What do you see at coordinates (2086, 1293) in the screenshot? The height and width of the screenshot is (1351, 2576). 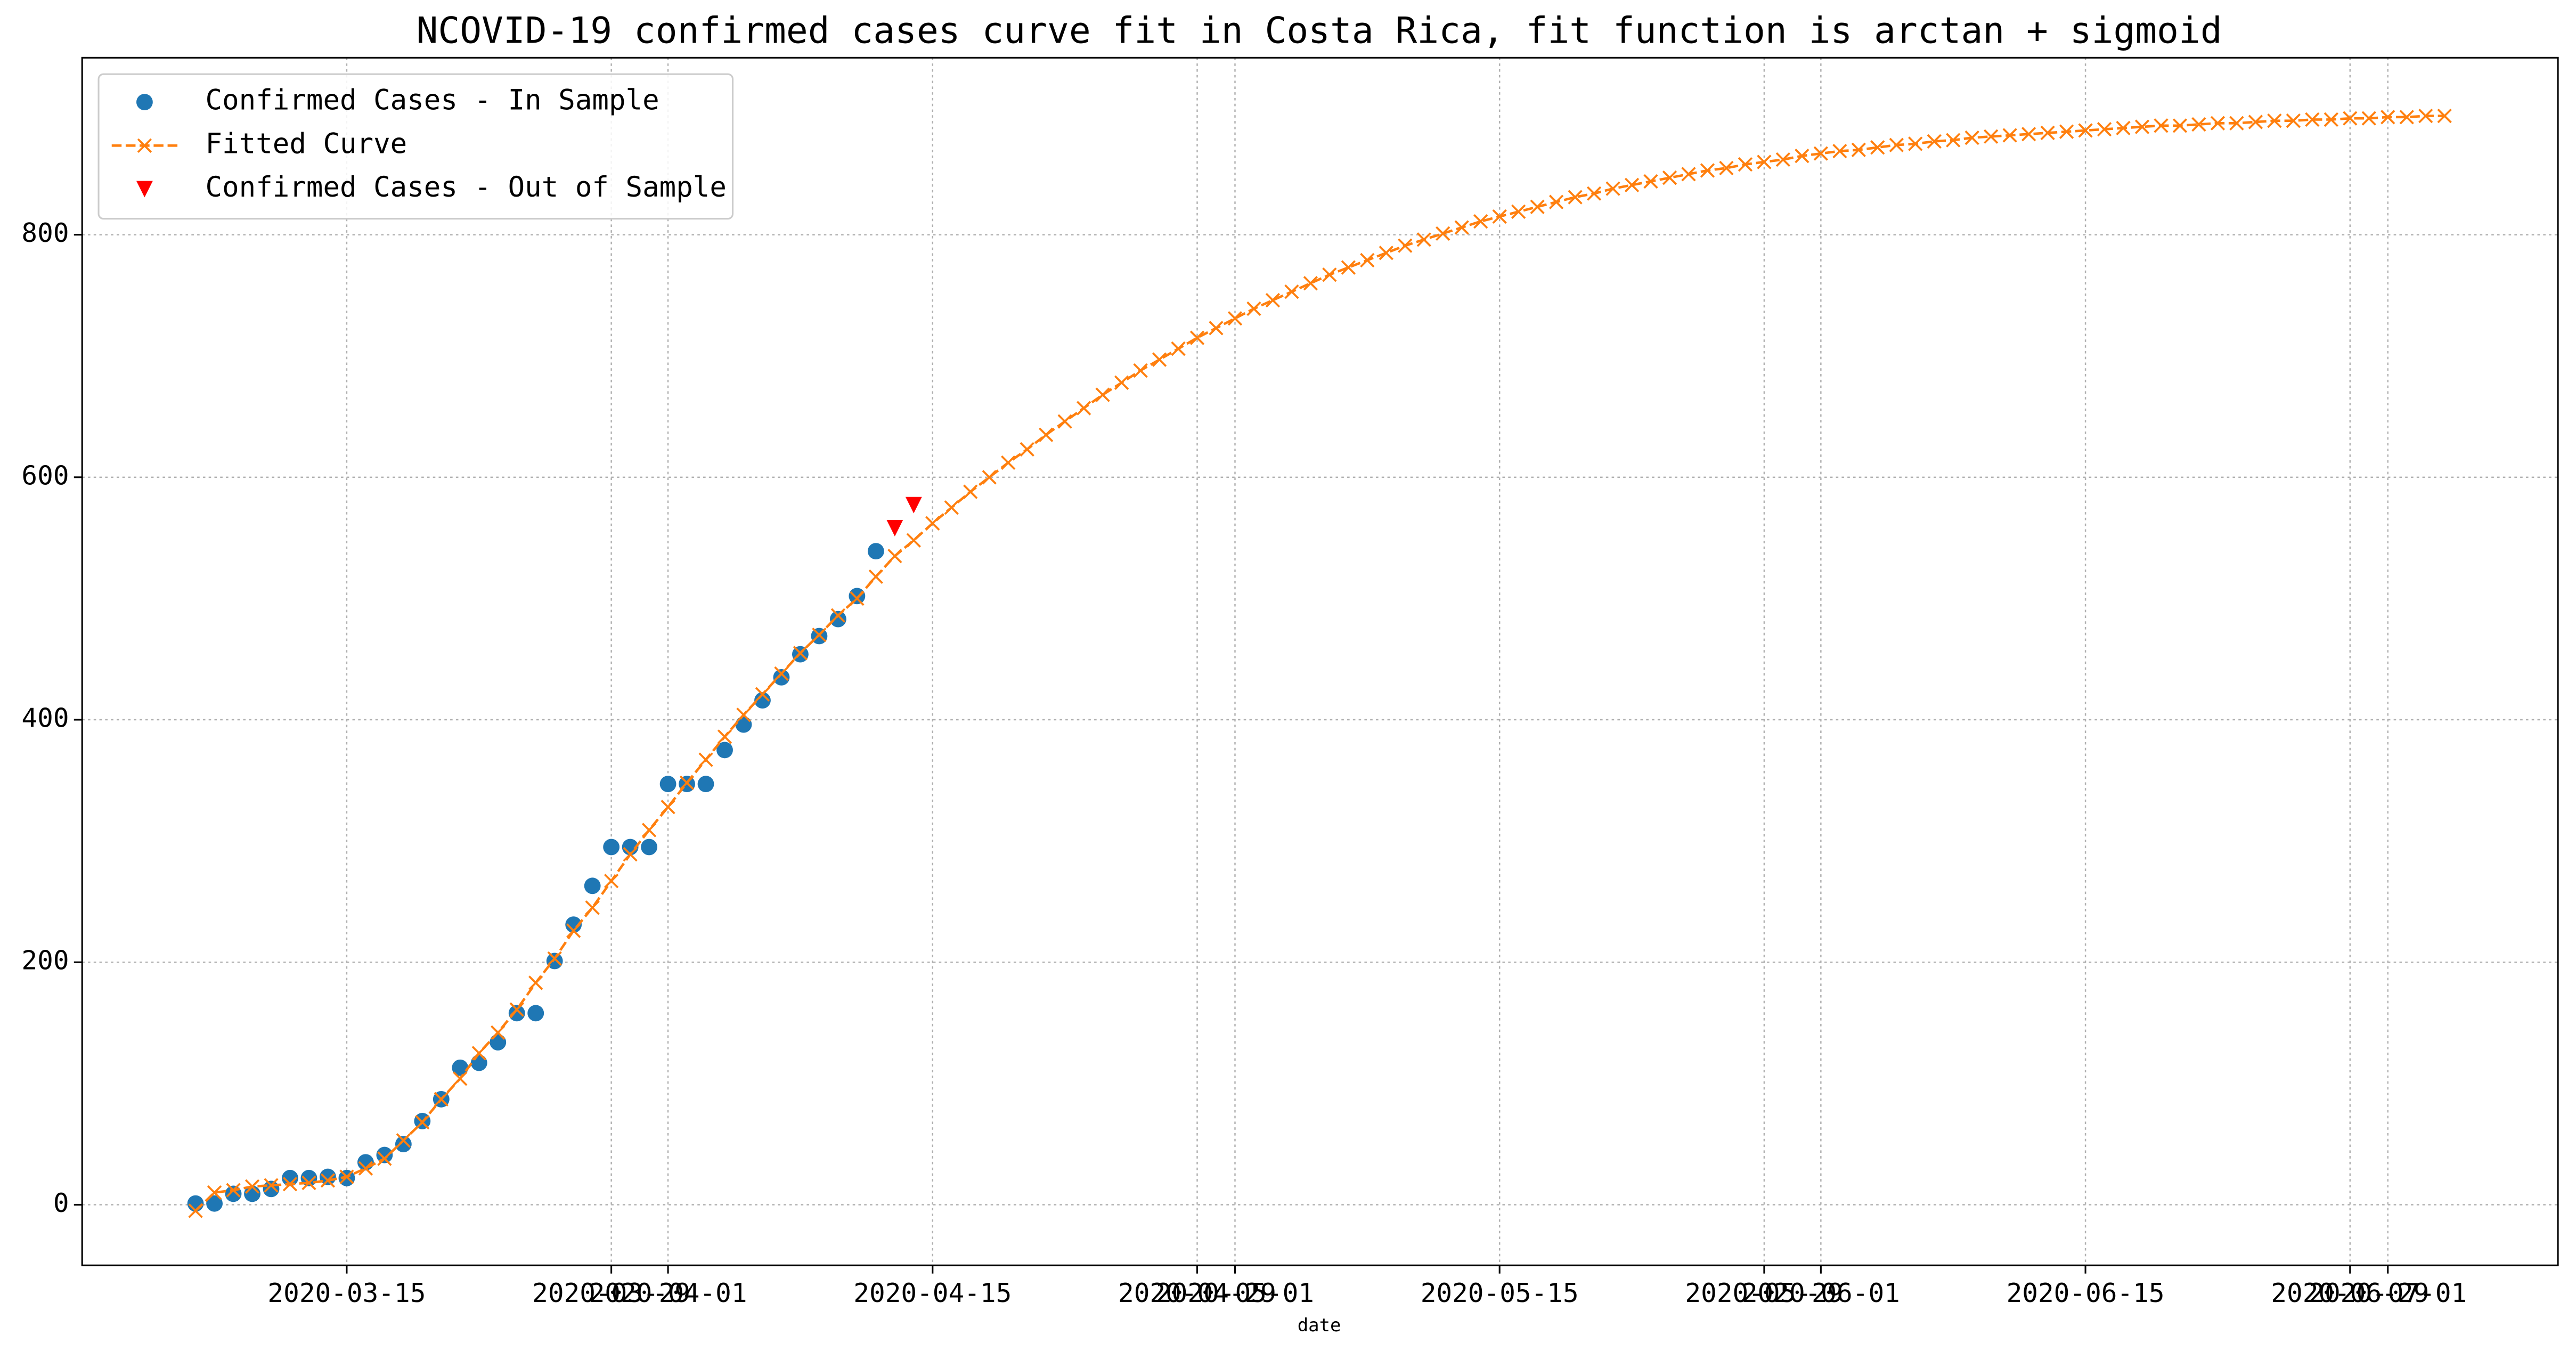 I see `x-tick-label: 2020-06-15` at bounding box center [2086, 1293].